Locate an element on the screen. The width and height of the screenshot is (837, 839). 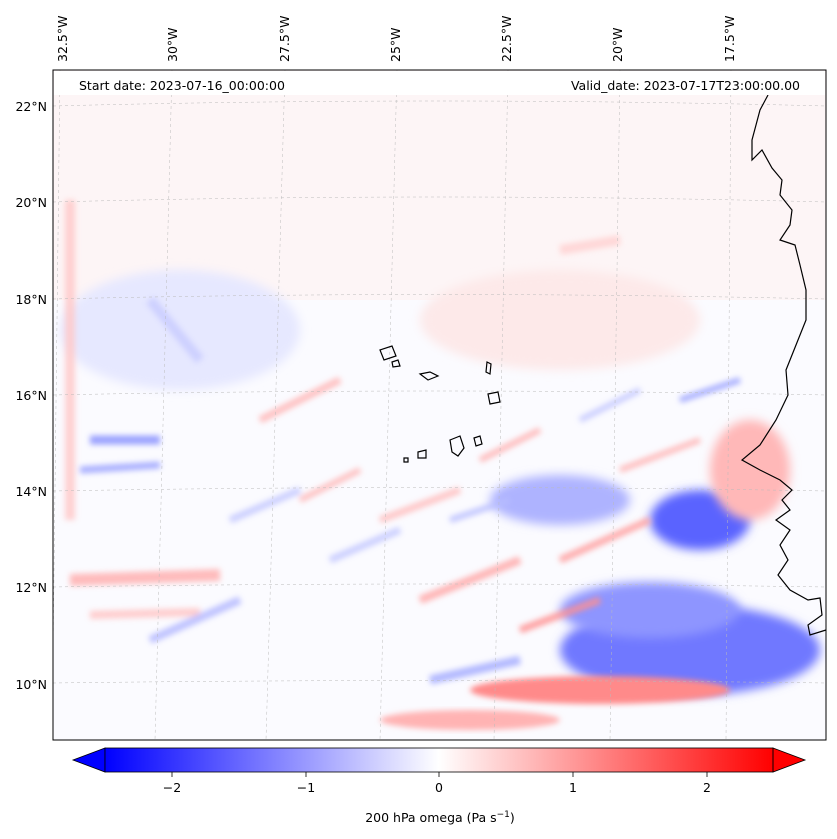
island-sao-vicente is located at coordinates (396, 363).